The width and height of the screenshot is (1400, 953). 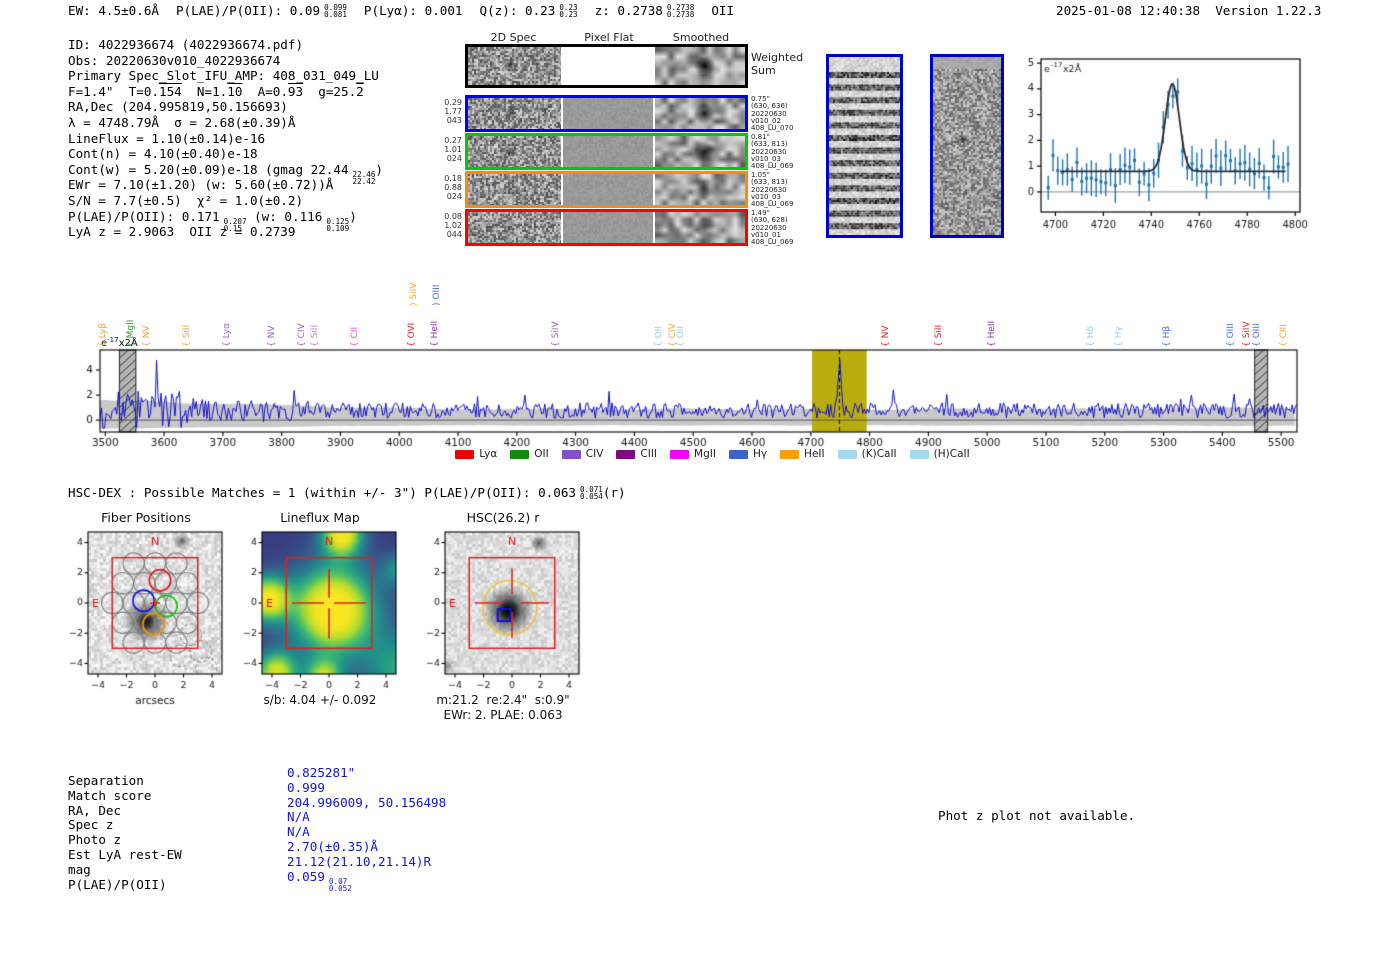 What do you see at coordinates (453, 102) in the screenshot?
I see `row-metric: 0.29` at bounding box center [453, 102].